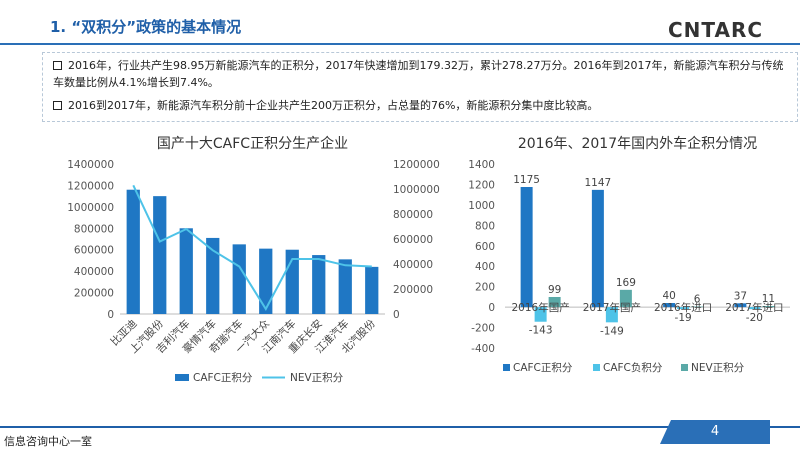 The width and height of the screenshot is (800, 450). What do you see at coordinates (715, 432) in the screenshot?
I see `page-number: 4` at bounding box center [715, 432].